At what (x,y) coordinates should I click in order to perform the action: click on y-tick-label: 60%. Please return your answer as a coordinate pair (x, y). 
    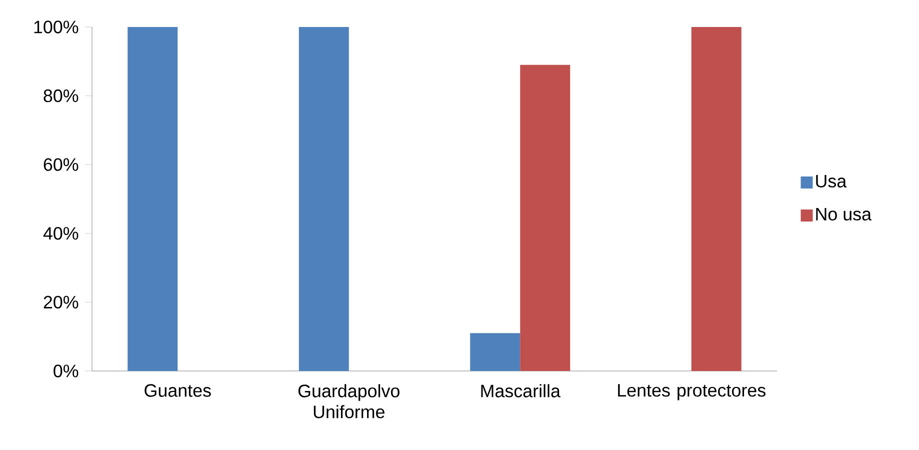
    Looking at the image, I should click on (61, 164).